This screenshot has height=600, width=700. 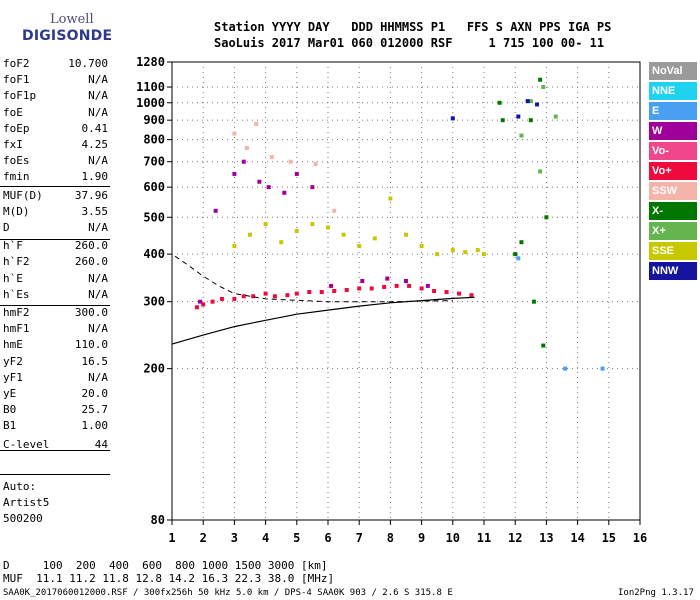 I want to click on param-label: h`F, so click(x=13, y=246).